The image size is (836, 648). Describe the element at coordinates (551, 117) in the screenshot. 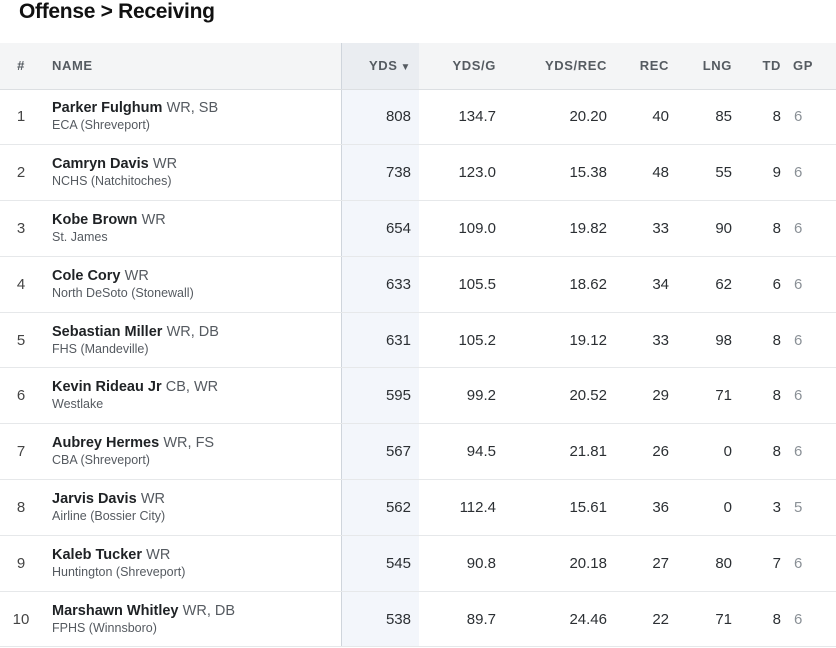

I see `yds-per-rec-cell: 20.20` at that location.